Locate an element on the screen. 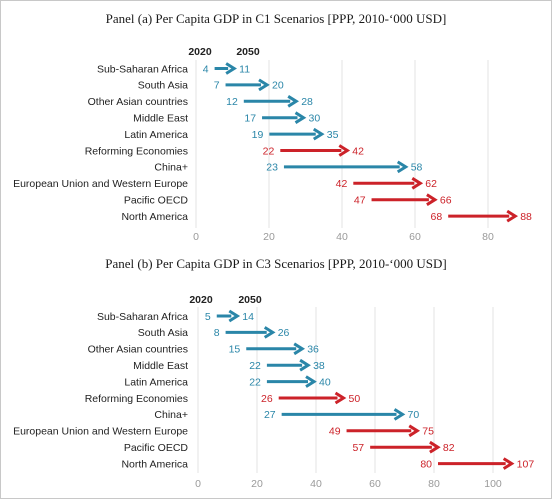 This screenshot has width=552, height=499. end-value-label: 50 is located at coordinates (355, 399).